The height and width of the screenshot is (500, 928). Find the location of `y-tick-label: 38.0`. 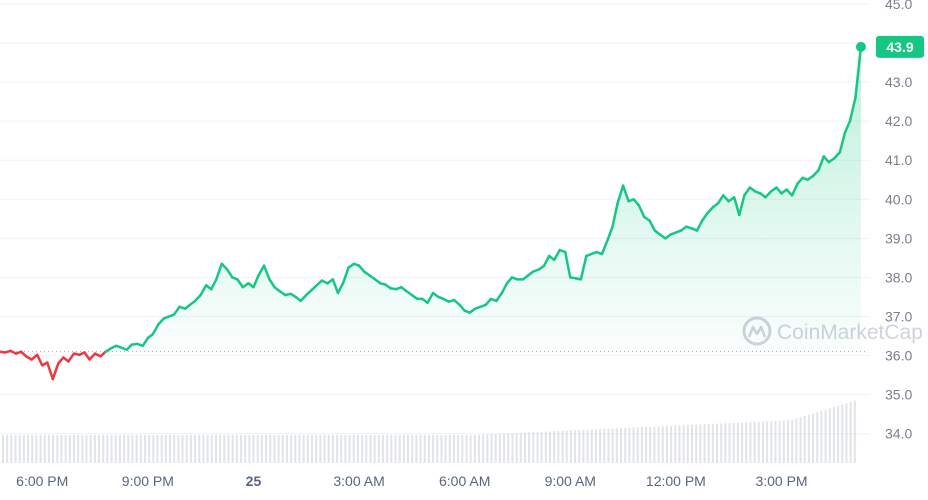

y-tick-label: 38.0 is located at coordinates (898, 277).